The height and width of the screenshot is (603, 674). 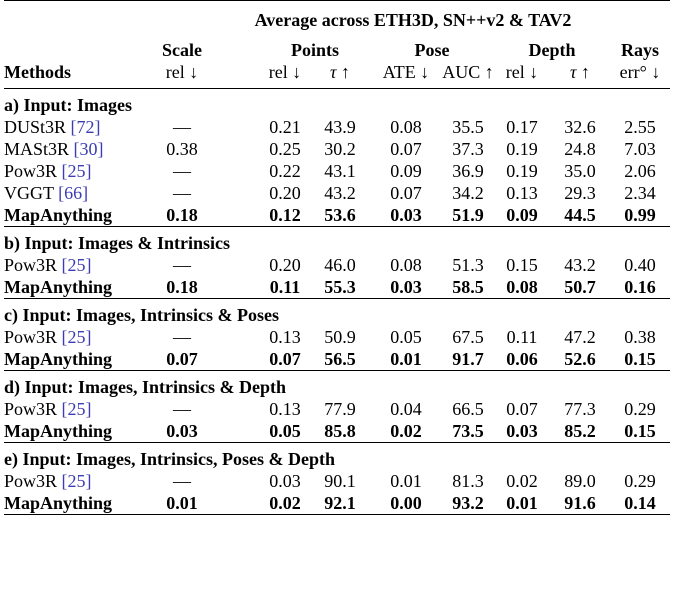 I want to click on method-name: MASt3R, so click(x=37, y=149).